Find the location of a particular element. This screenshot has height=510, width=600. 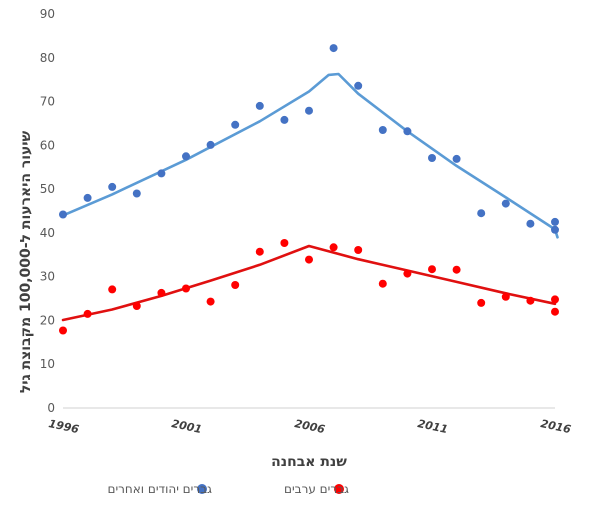

y-tick-label: 50 is located at coordinates (47, 189).